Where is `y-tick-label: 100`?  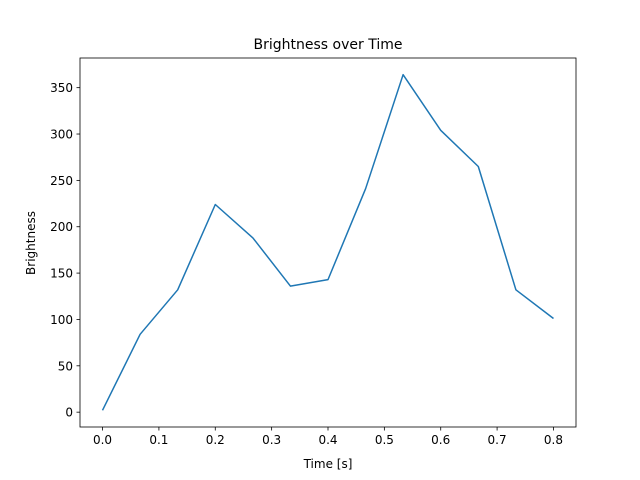 y-tick-label: 100 is located at coordinates (61, 320).